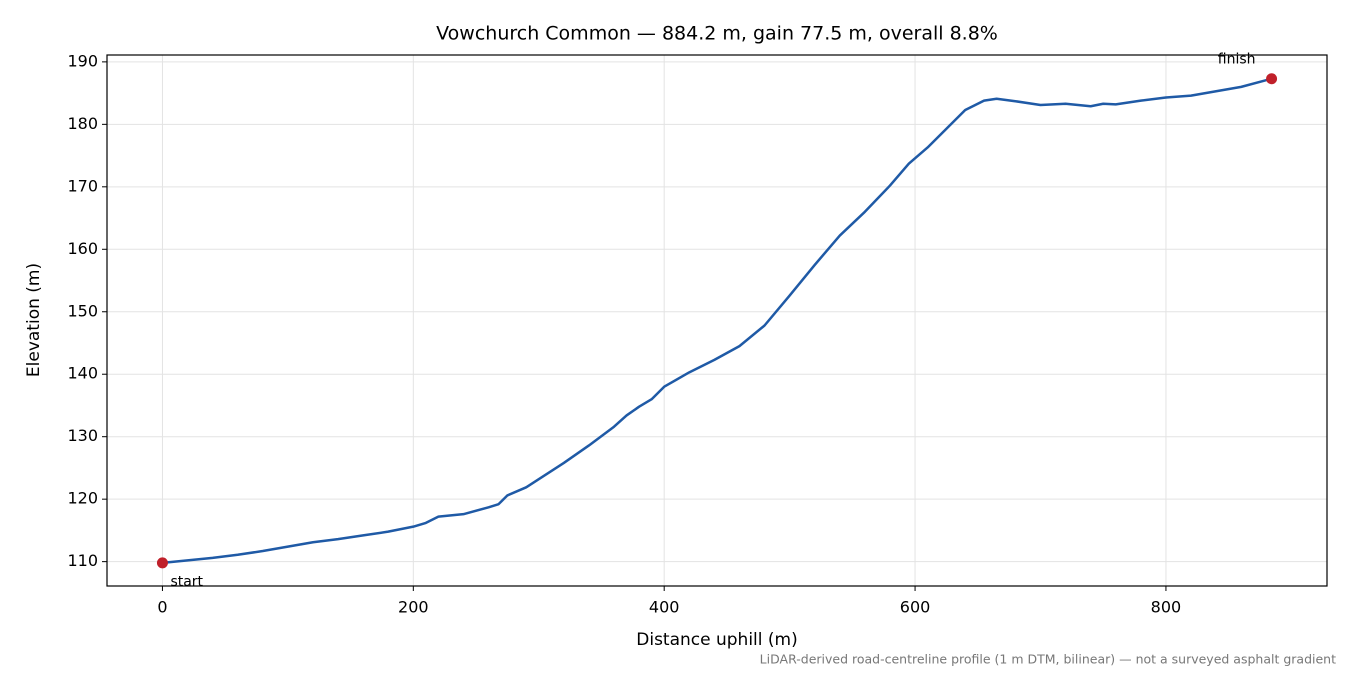 Image resolution: width=1350 pixels, height=675 pixels. What do you see at coordinates (82, 435) in the screenshot?
I see `y-tick-label: 130` at bounding box center [82, 435].